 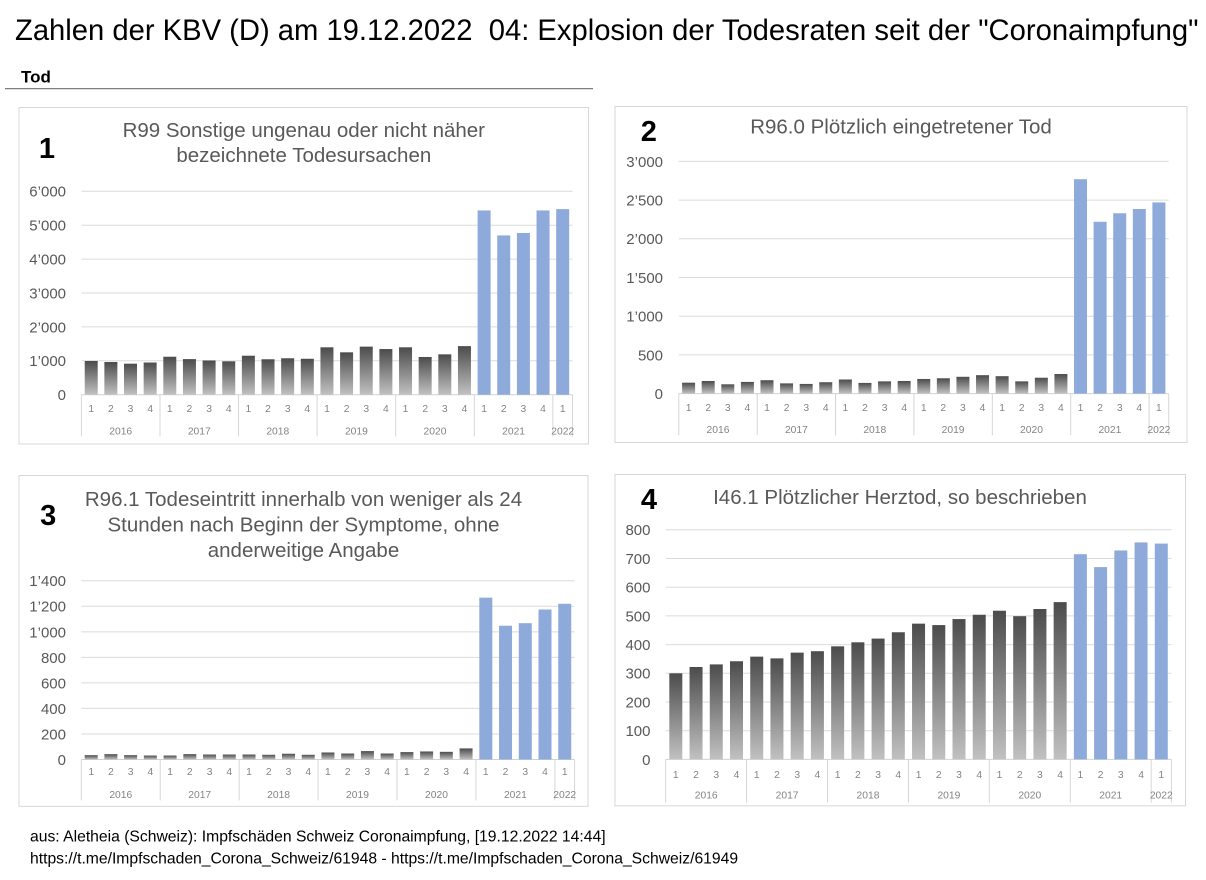 What do you see at coordinates (47, 293) in the screenshot?
I see `svg-text: 3’000` at bounding box center [47, 293].